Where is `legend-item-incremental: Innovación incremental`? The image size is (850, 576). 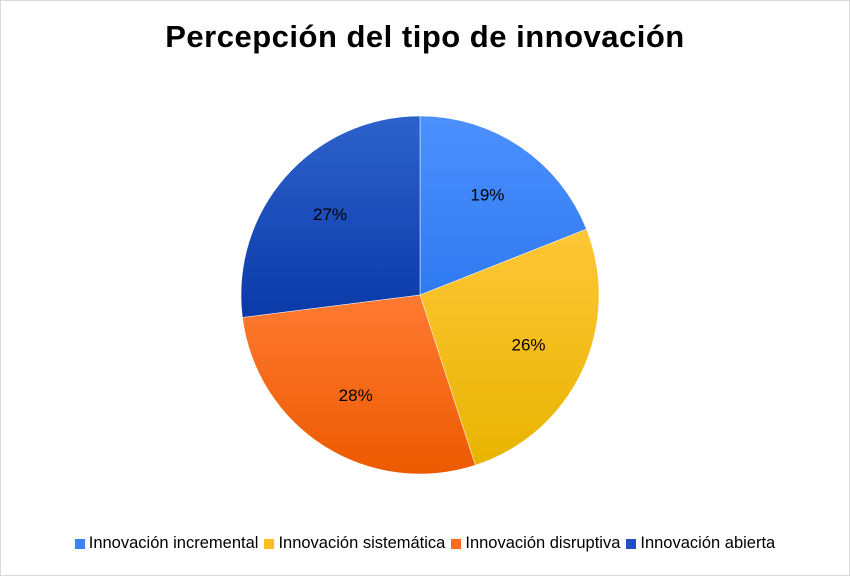
legend-item-incremental: Innovación incremental is located at coordinates (166, 543).